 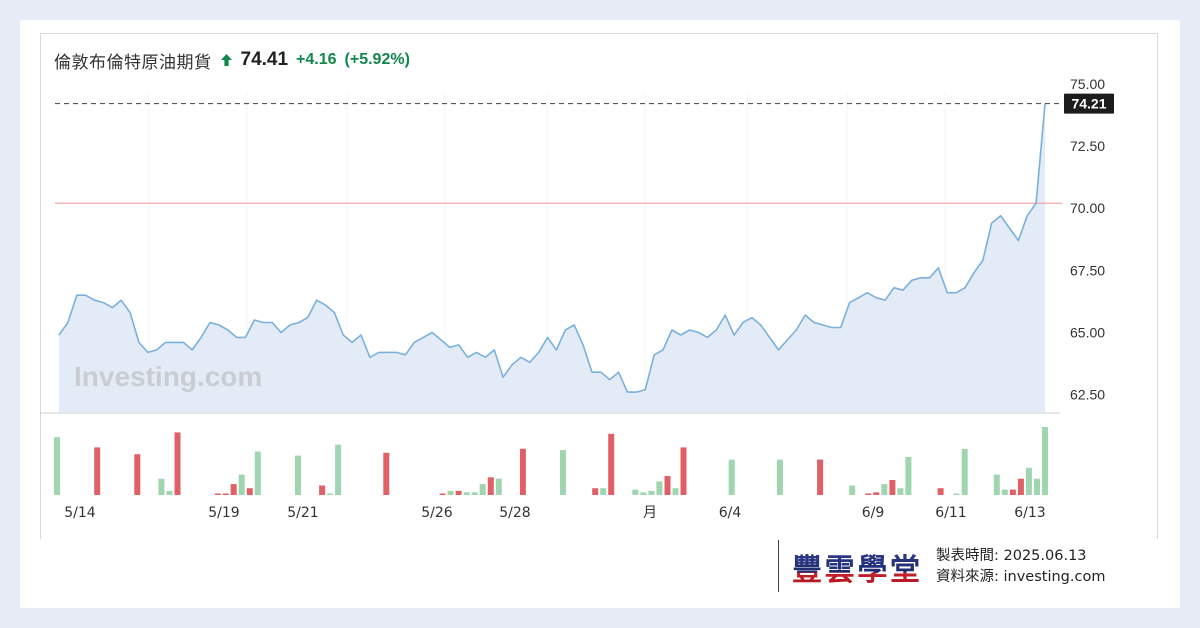 I want to click on watermark: Investing.com, so click(x=168, y=376).